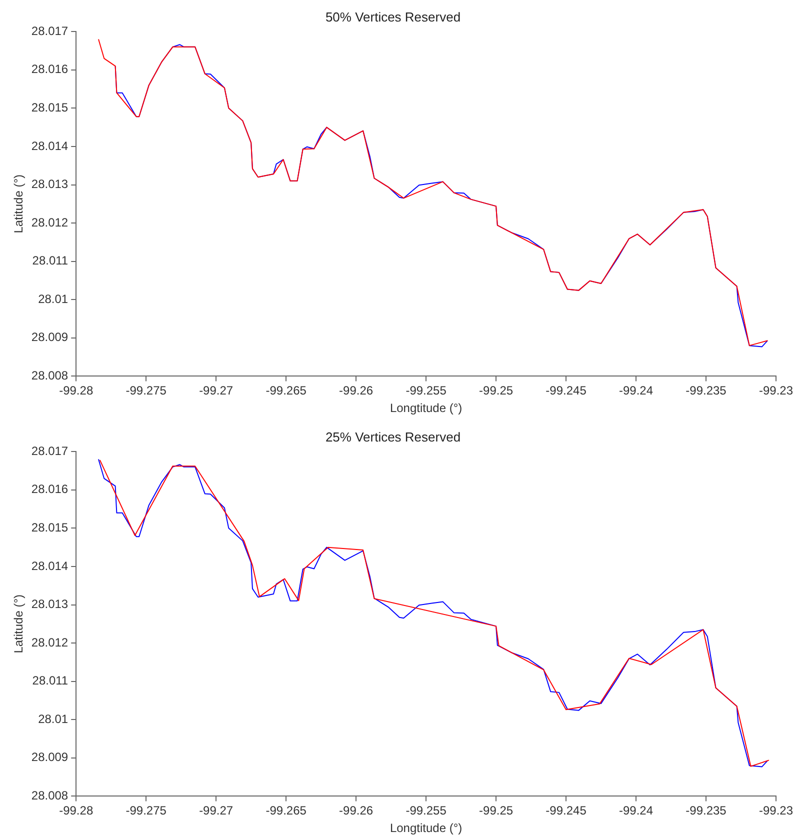 This screenshot has width=796, height=840. I want to click on chart-title: 25% Vertices Reserved, so click(393, 436).